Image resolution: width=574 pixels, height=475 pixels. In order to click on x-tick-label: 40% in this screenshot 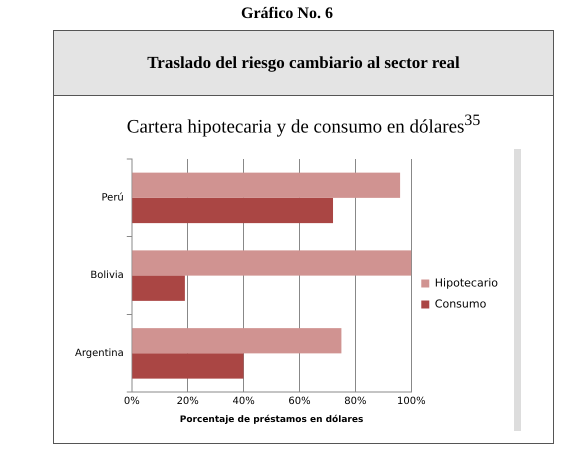, I will do `click(243, 401)`.